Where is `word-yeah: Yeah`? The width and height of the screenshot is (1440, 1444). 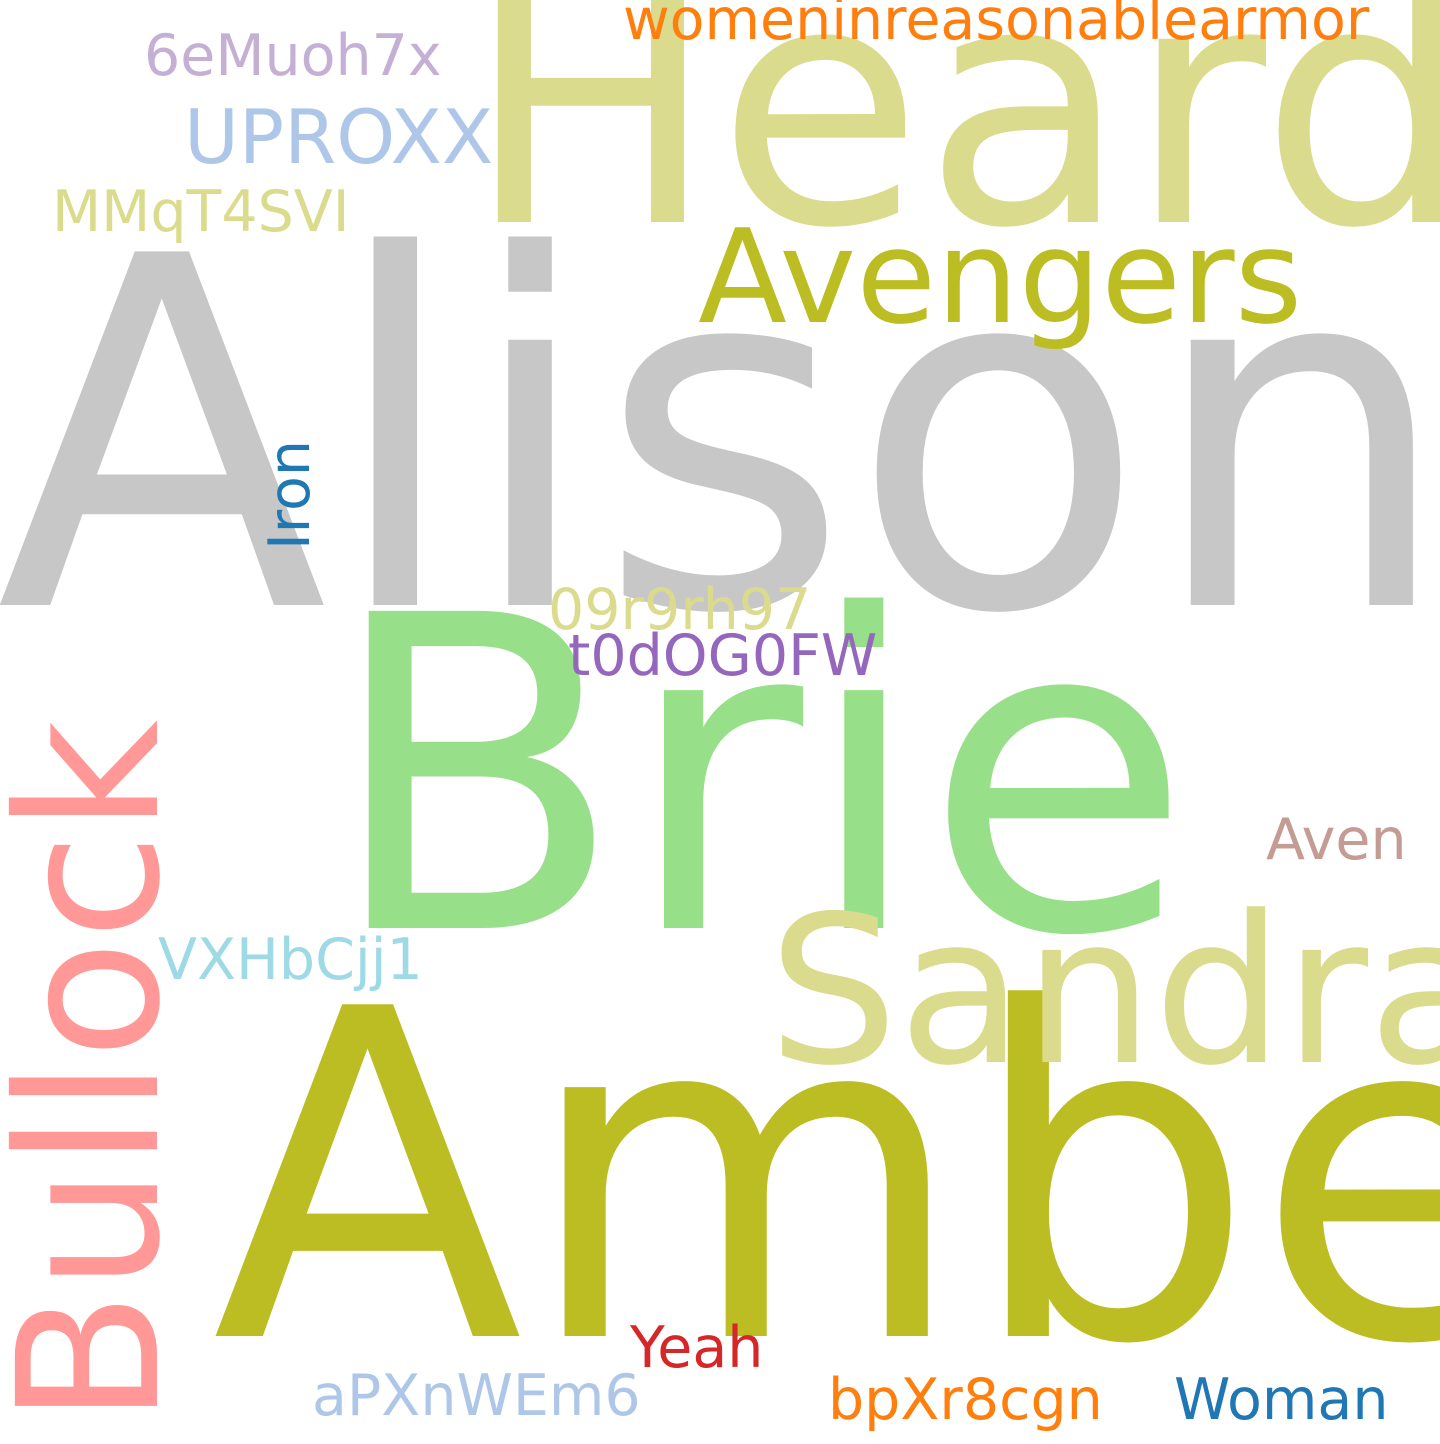 word-yeah: Yeah is located at coordinates (697, 1348).